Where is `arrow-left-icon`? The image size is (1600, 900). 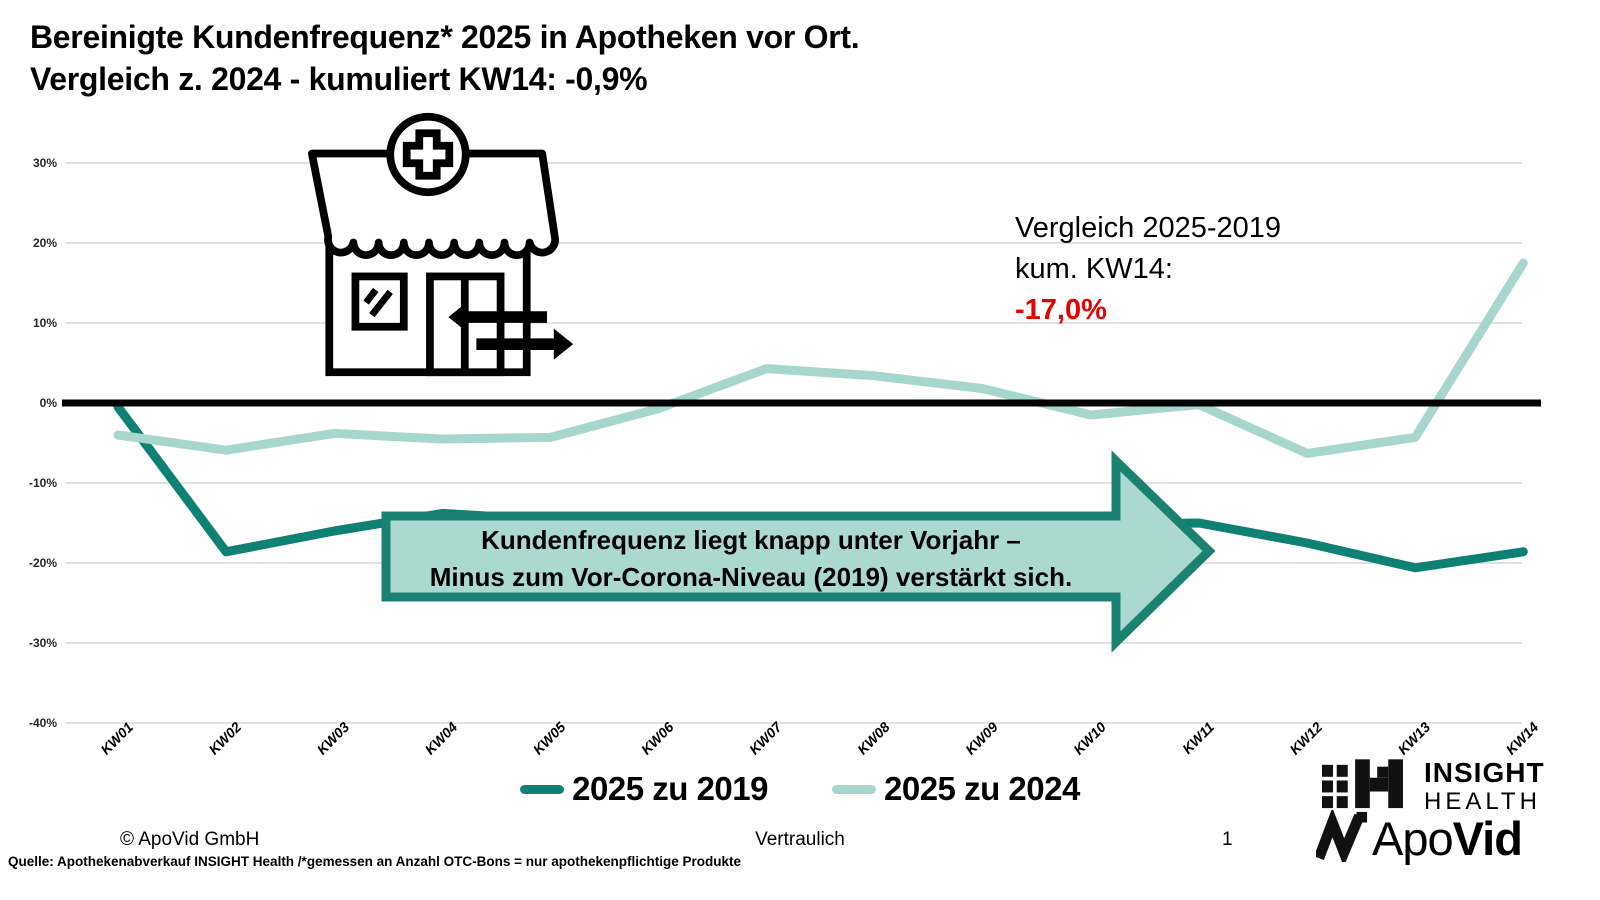 arrow-left-icon is located at coordinates (498, 317).